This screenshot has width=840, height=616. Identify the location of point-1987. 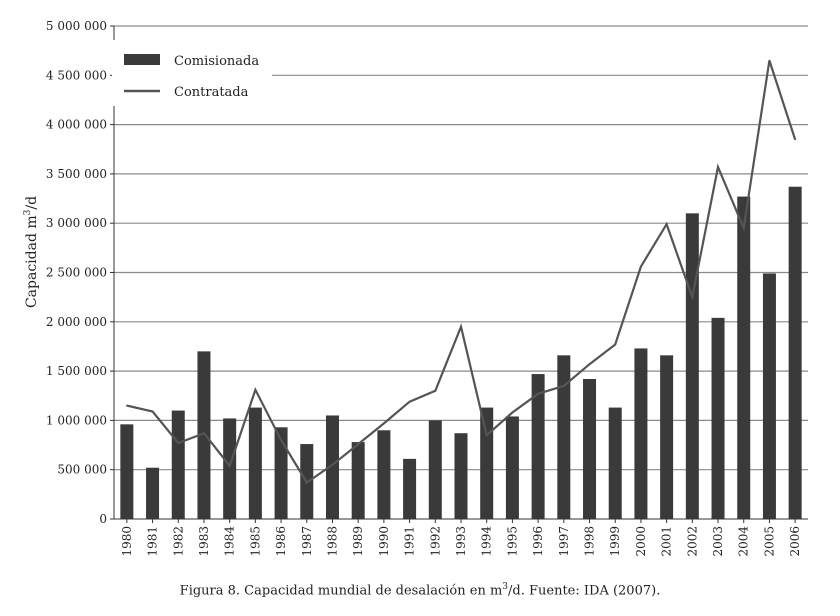
(306, 482).